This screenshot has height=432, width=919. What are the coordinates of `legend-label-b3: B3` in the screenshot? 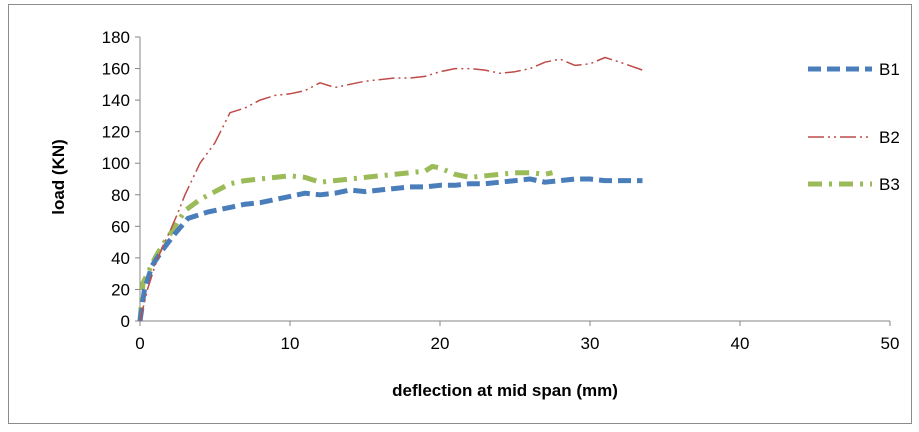 It's located at (889, 184).